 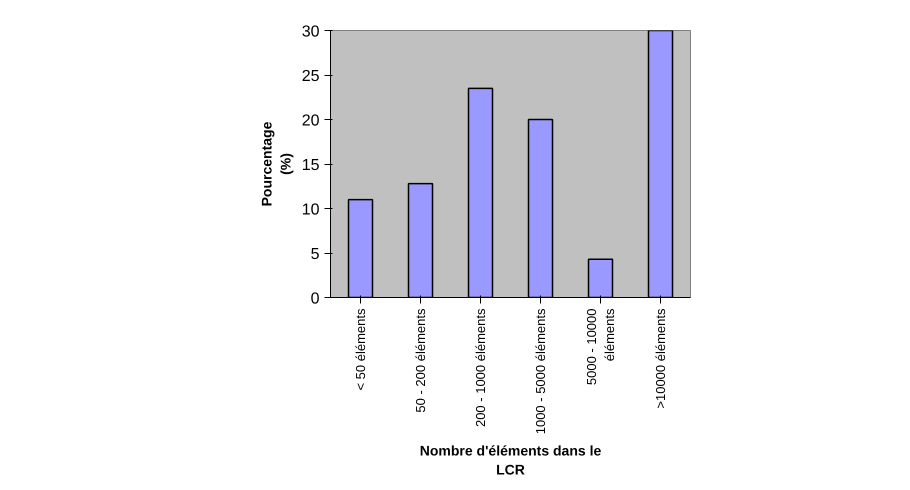 What do you see at coordinates (311, 121) in the screenshot?
I see `y-tick-label: 20` at bounding box center [311, 121].